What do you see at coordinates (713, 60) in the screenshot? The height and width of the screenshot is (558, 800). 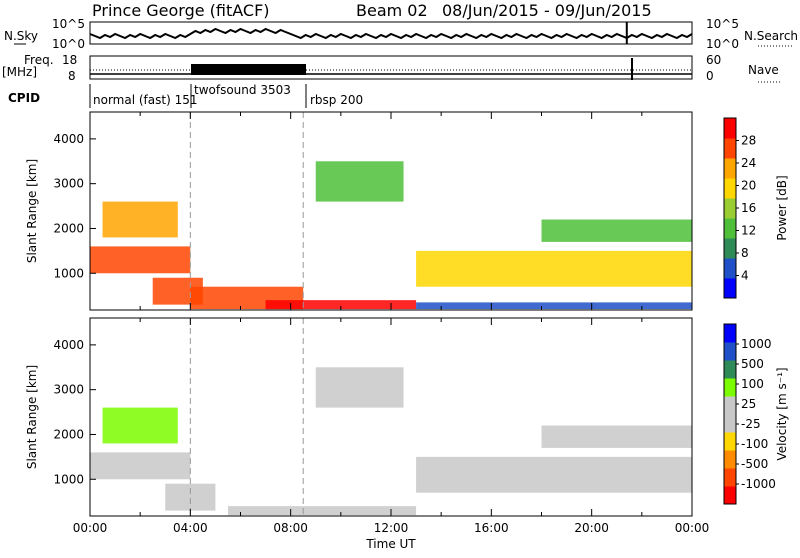 I see `nave-tick-top: 60` at bounding box center [713, 60].